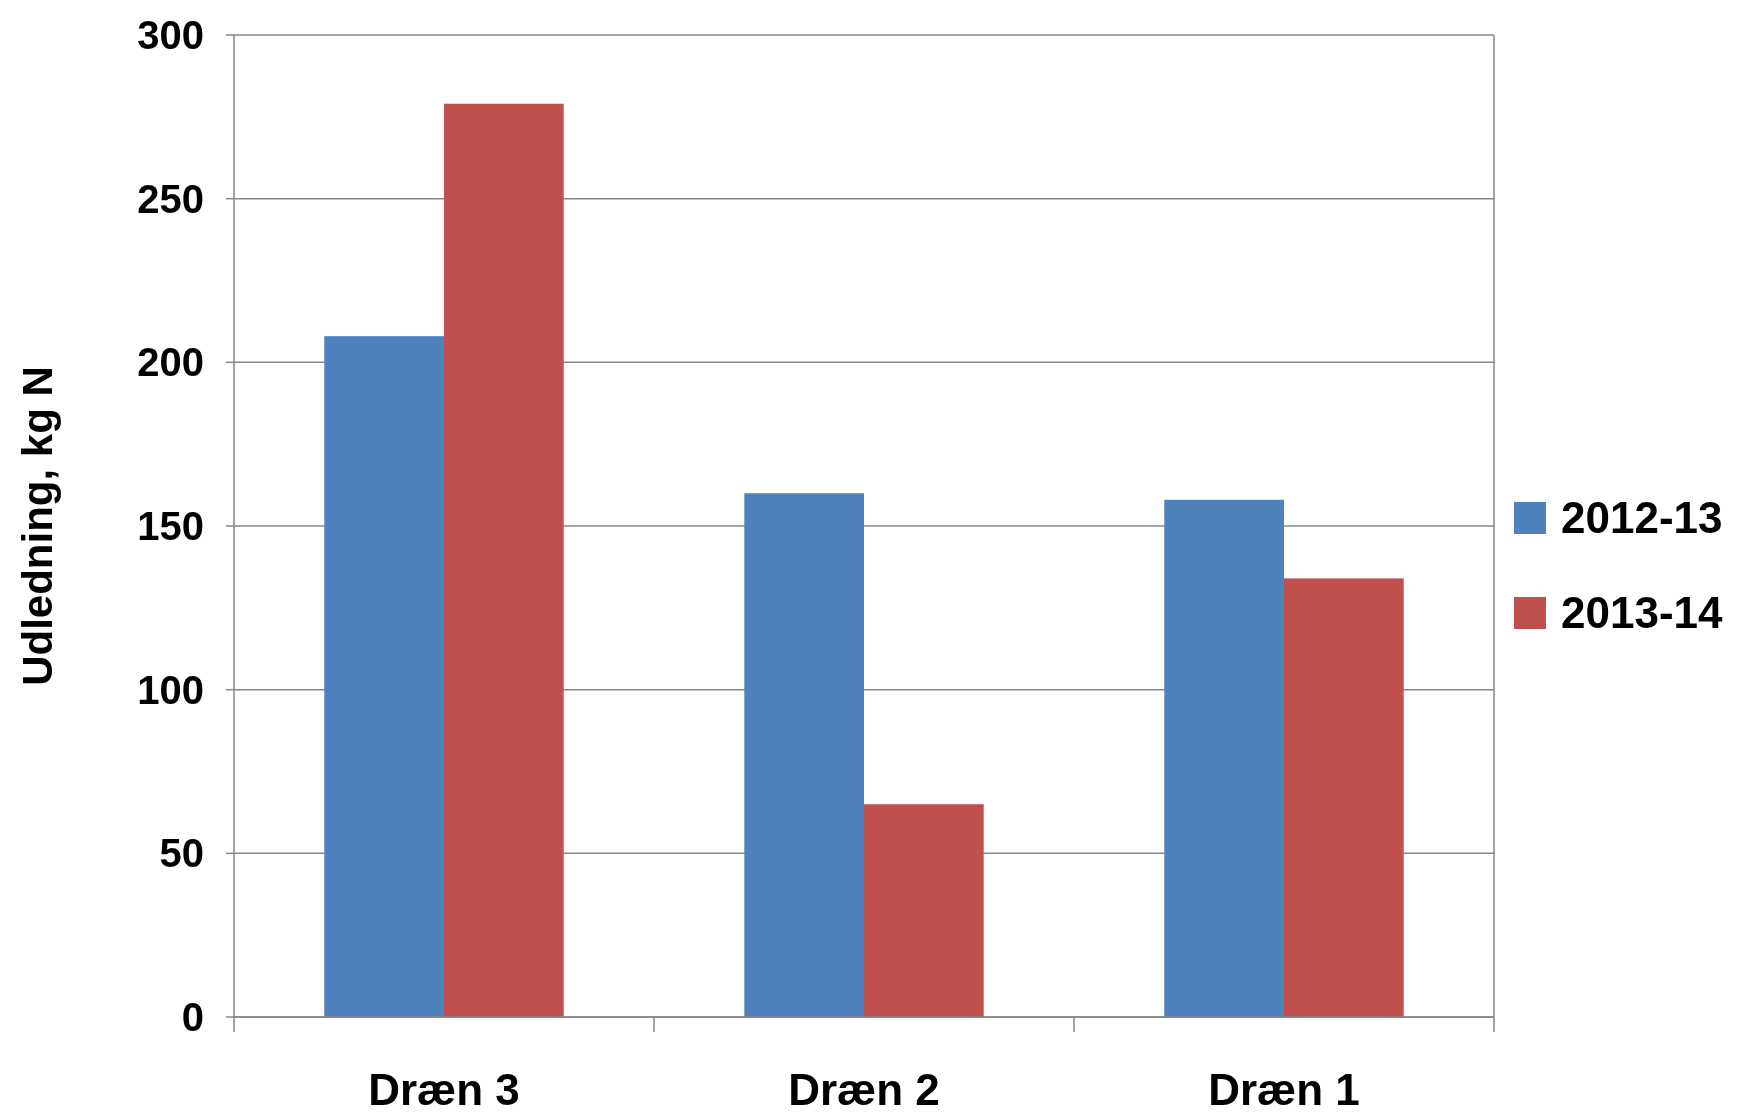 The height and width of the screenshot is (1113, 1759). What do you see at coordinates (170, 198) in the screenshot?
I see `y-tick-label: 250` at bounding box center [170, 198].